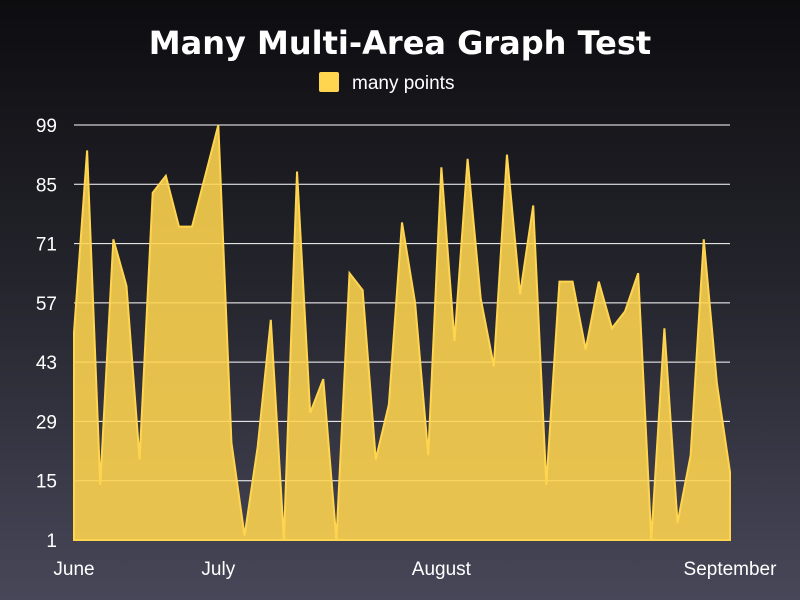  Describe the element at coordinates (51, 541) in the screenshot. I see `y-tick-label: 1` at that location.